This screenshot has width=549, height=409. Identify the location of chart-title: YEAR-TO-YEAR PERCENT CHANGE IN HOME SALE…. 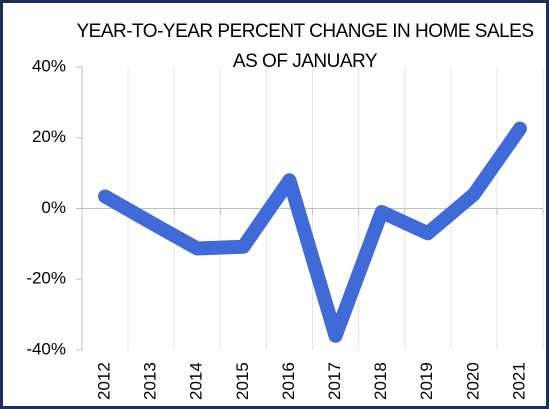
(304, 31).